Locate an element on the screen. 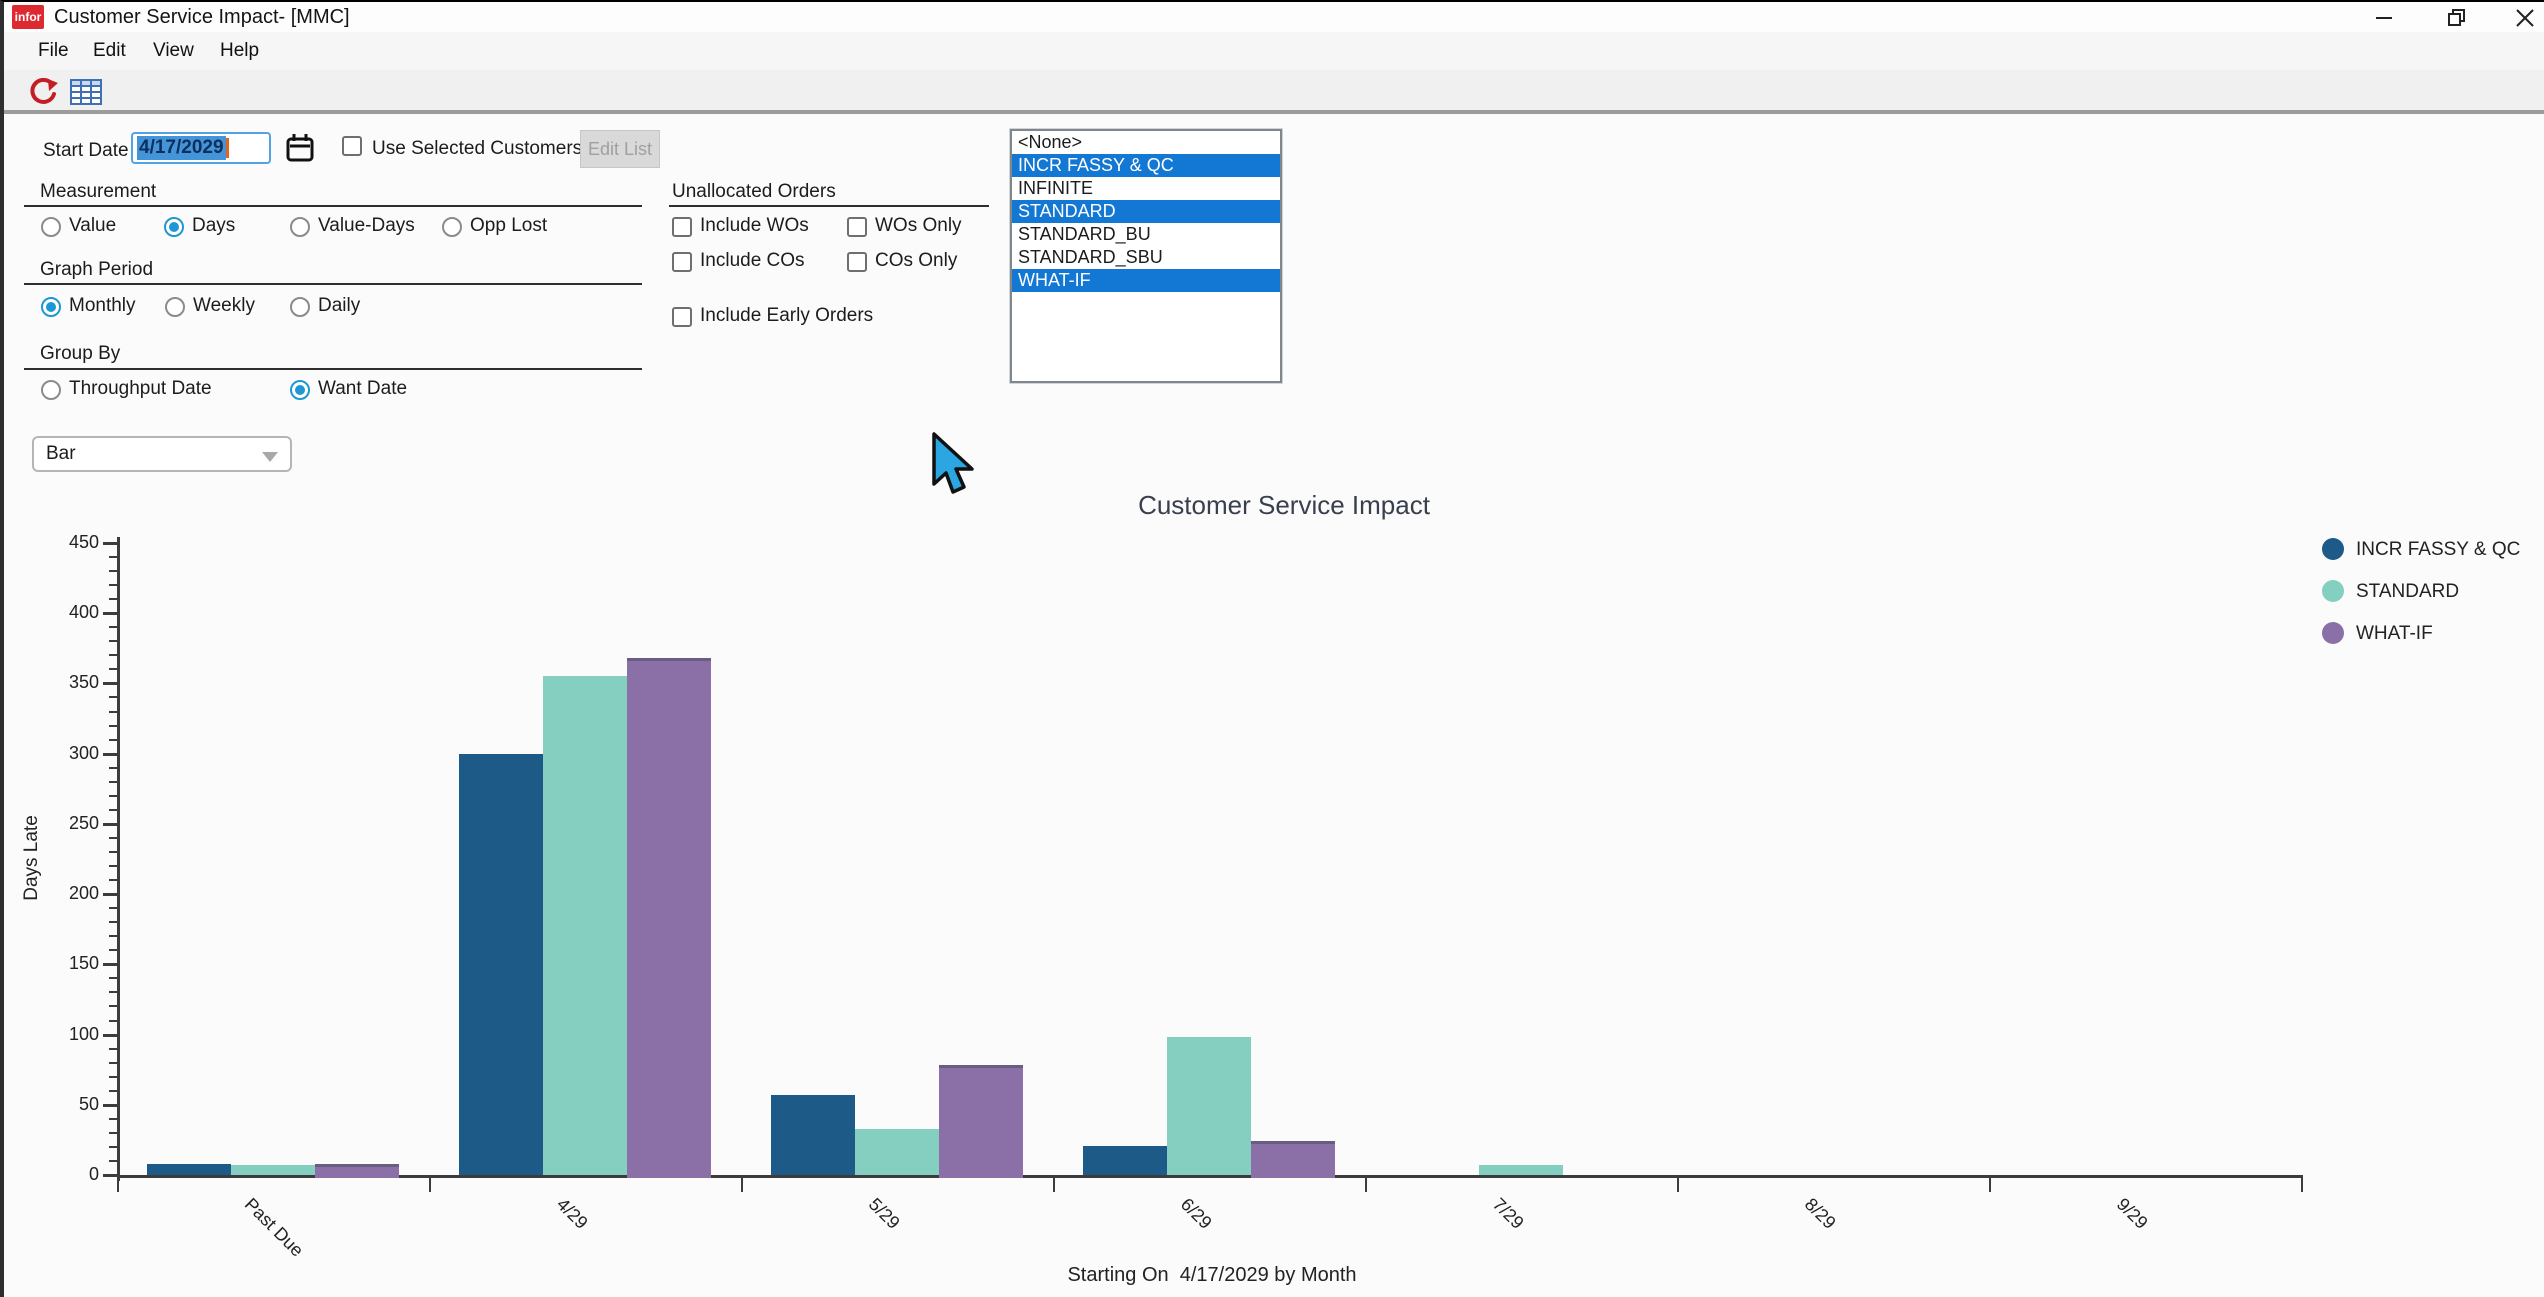  legend-dot-incr-fassy-qc is located at coordinates (2333, 549).